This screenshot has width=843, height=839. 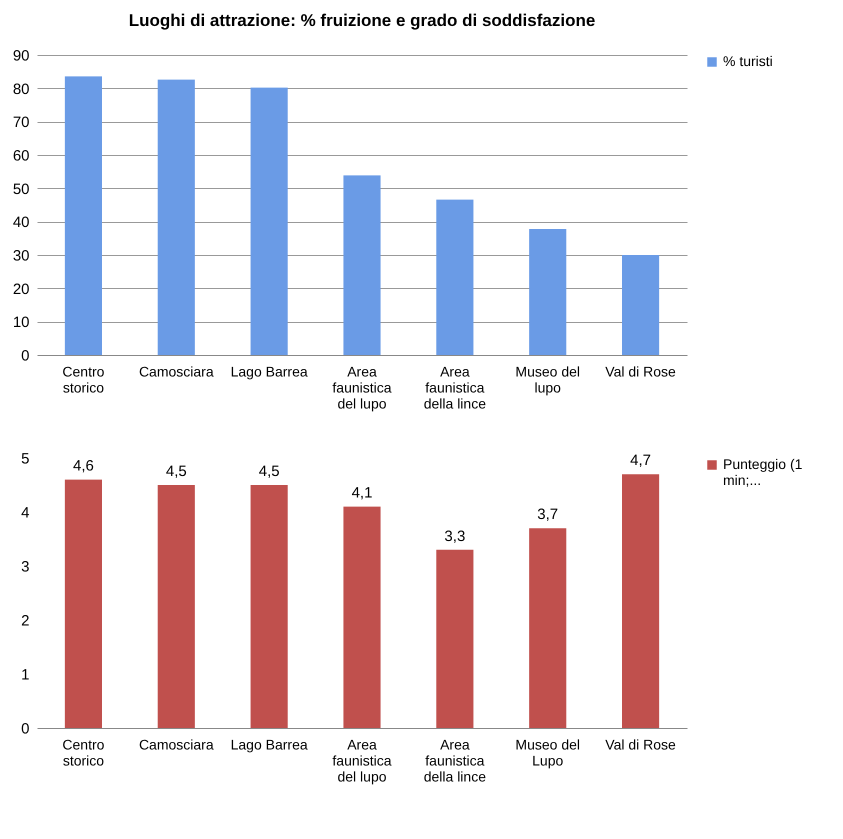 What do you see at coordinates (21, 189) in the screenshot?
I see `y-tick-label: 50` at bounding box center [21, 189].